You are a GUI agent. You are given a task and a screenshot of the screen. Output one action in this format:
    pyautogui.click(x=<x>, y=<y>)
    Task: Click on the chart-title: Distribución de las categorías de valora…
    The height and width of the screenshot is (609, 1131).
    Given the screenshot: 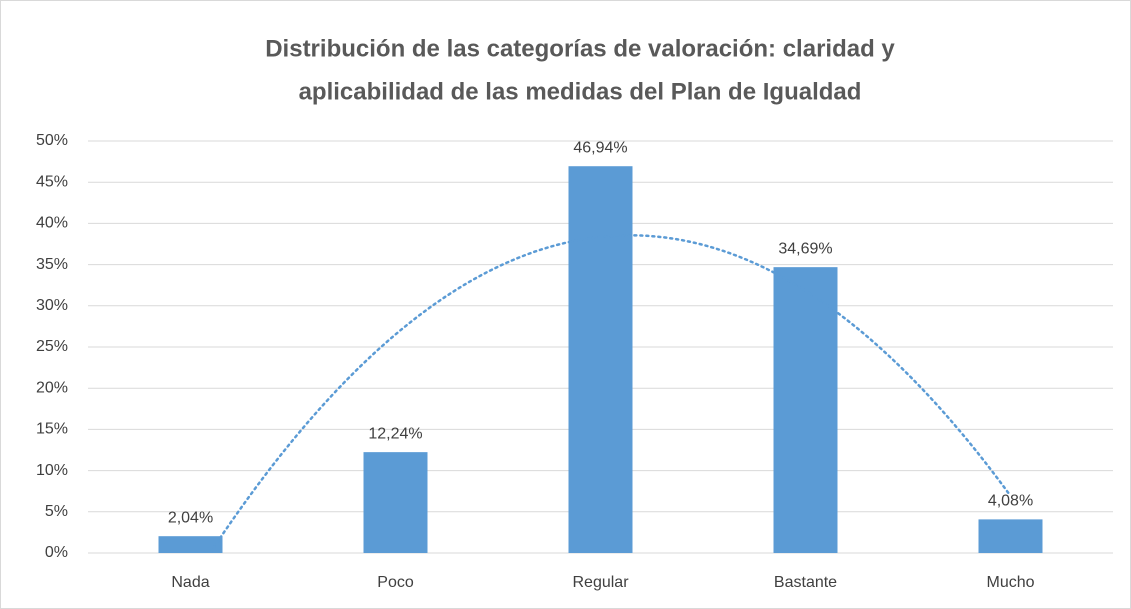 What is the action you would take?
    pyautogui.click(x=580, y=48)
    